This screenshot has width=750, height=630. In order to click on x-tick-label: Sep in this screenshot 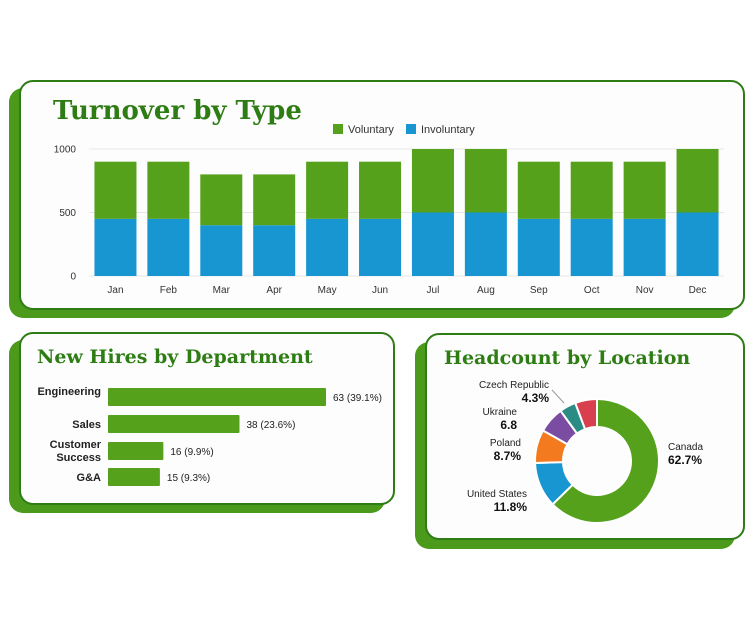, I will do `click(539, 290)`.